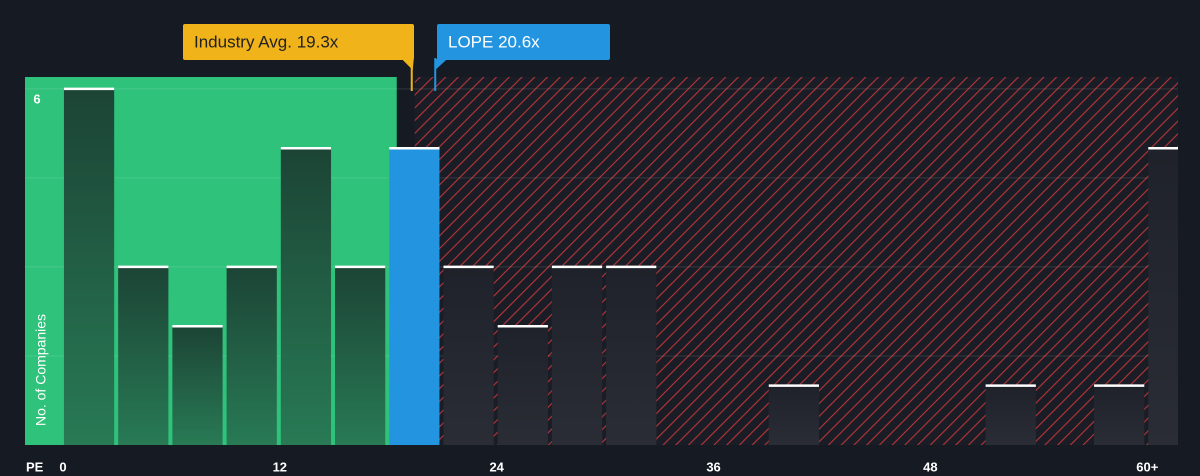 The width and height of the screenshot is (1200, 476). What do you see at coordinates (1147, 466) in the screenshot?
I see `x-tick-label: 60+` at bounding box center [1147, 466].